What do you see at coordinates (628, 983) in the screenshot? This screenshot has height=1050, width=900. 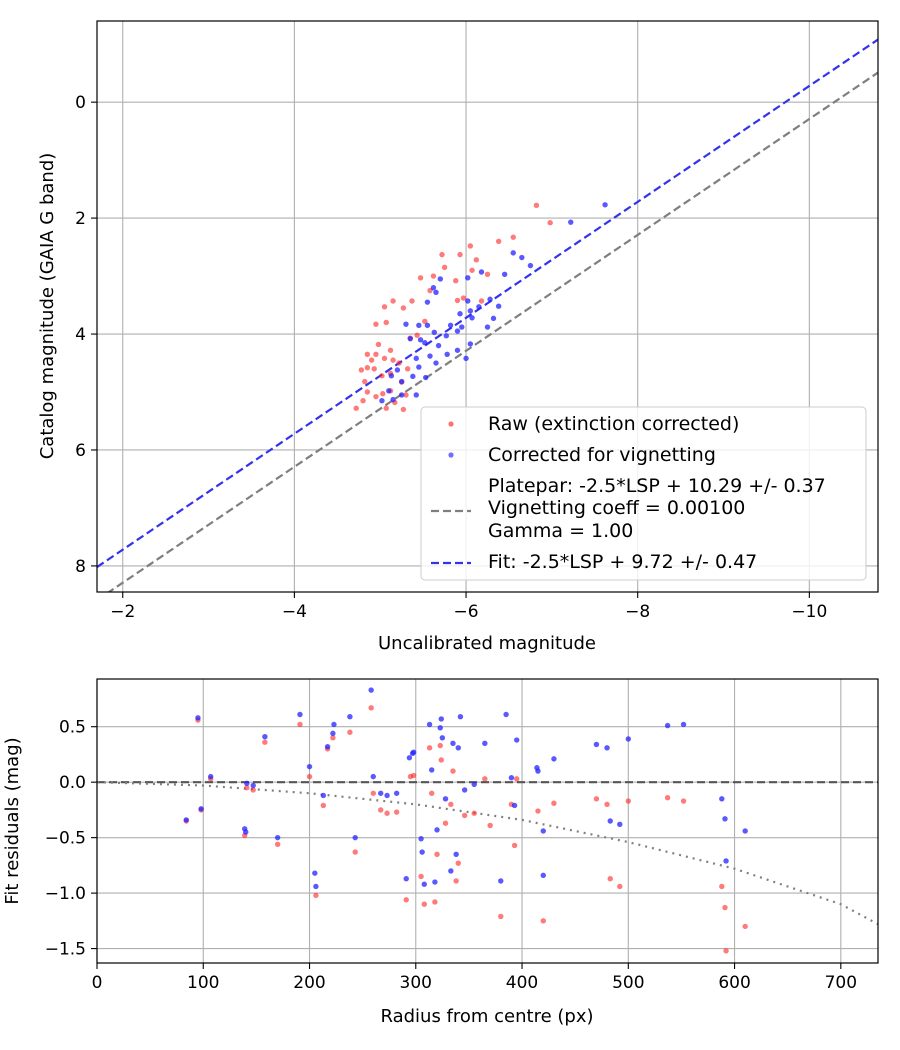 I see `x-tick-label: 500` at bounding box center [628, 983].